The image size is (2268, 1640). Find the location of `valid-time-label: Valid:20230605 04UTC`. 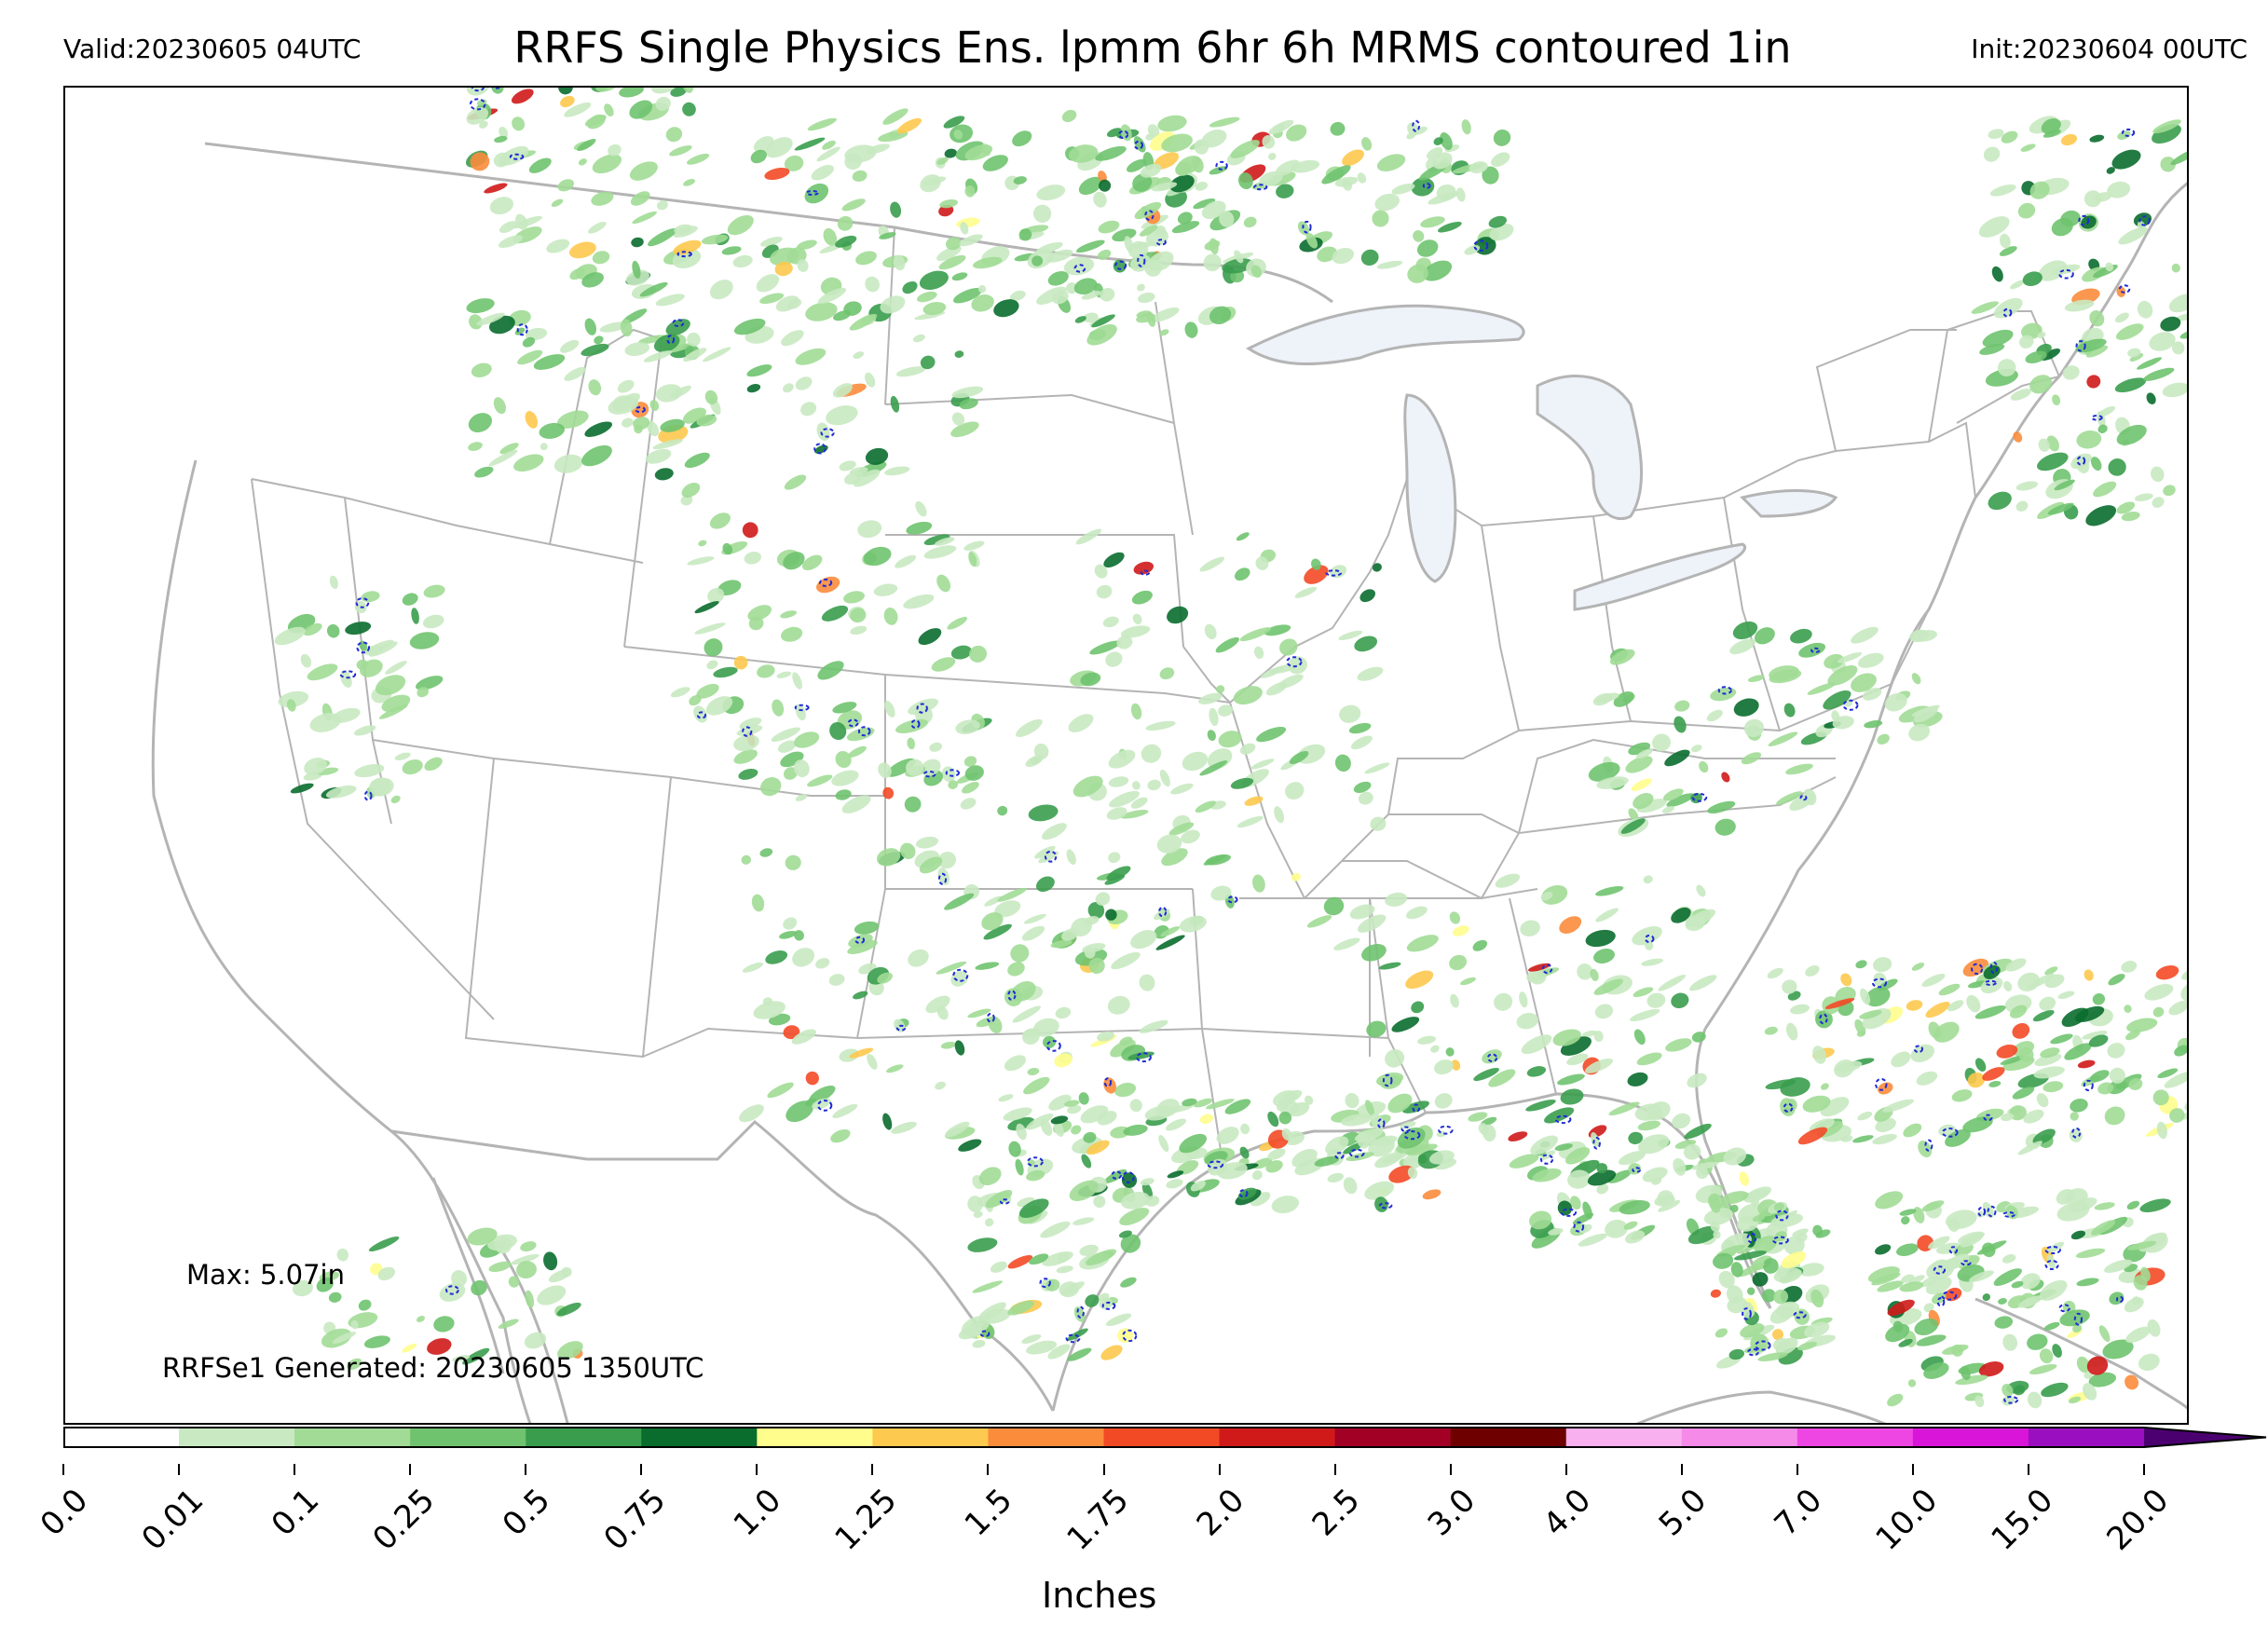

valid-time-label: Valid:20230605 04UTC is located at coordinates (212, 49).